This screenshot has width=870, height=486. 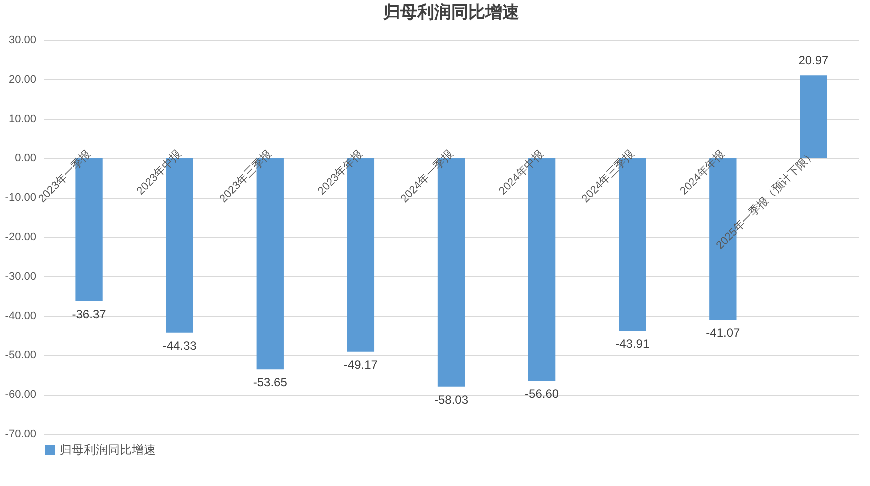 I want to click on y-tick-label: 20.00, so click(x=22, y=80).